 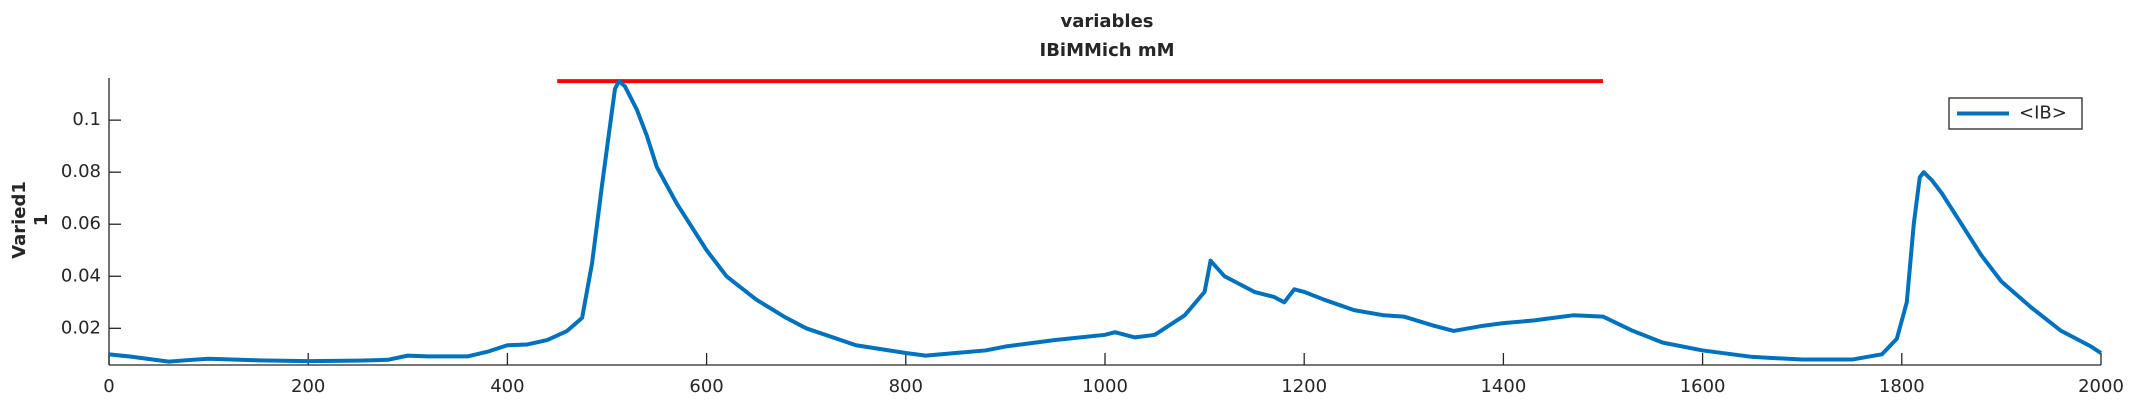 I want to click on y-tick-label: 0.1, so click(x=86, y=119).